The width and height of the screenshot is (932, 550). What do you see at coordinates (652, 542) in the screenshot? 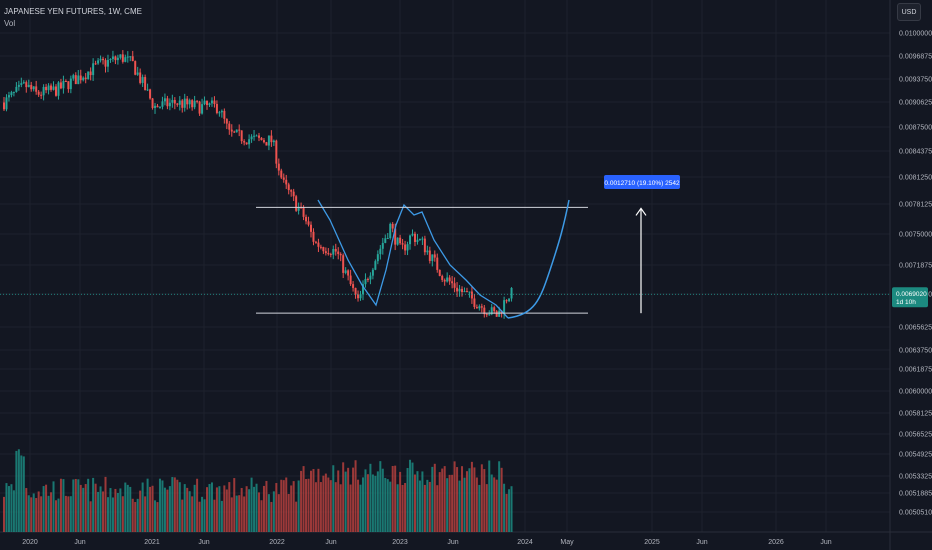
I see `time-tick-label: 2025` at bounding box center [652, 542].